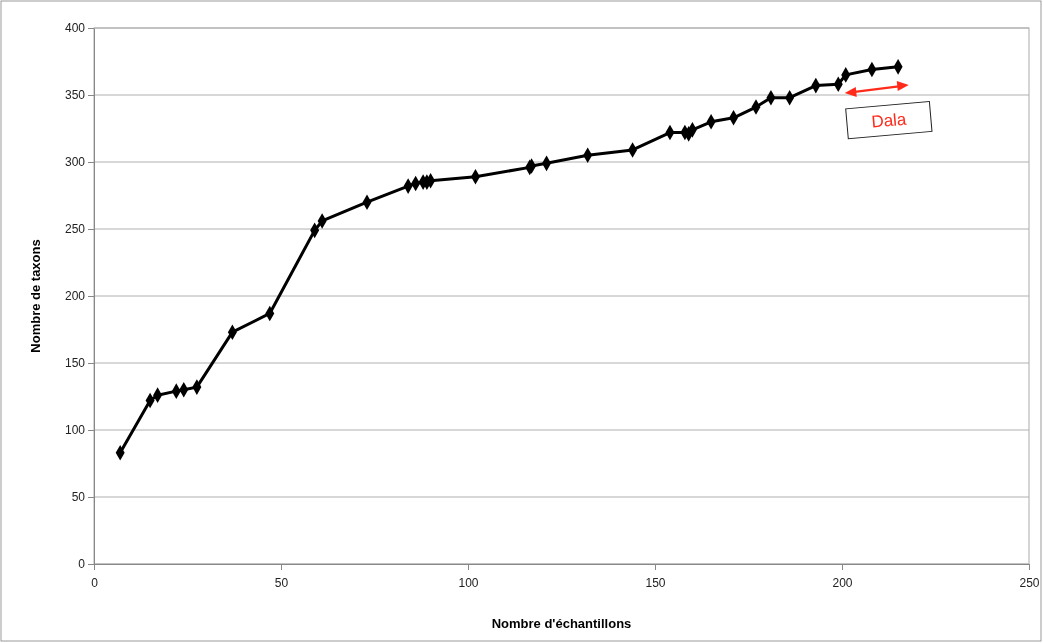  Describe the element at coordinates (75, 28) in the screenshot. I see `y-tick-label: 400` at that location.